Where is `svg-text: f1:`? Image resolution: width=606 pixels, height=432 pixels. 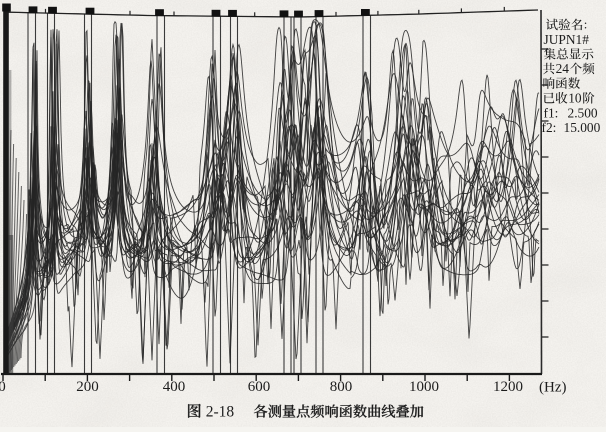
svg-text: f1: is located at coordinates (551, 112).